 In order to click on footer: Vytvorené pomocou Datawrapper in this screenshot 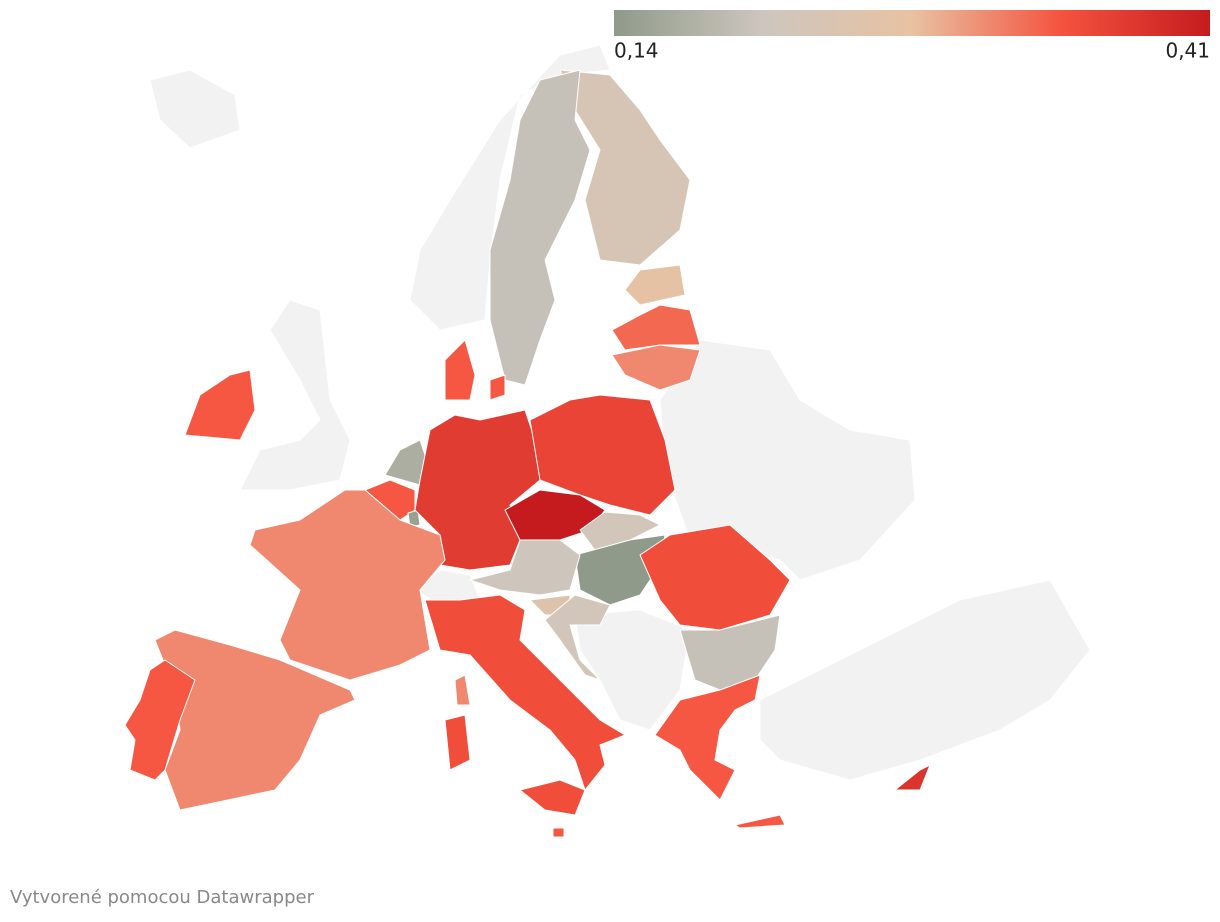, I will do `click(162, 897)`.